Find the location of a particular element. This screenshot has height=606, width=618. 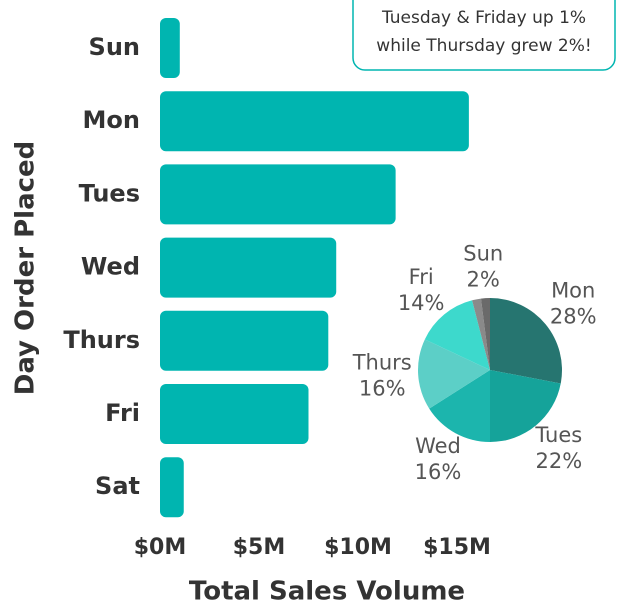

pie-value-label: 28% is located at coordinates (573, 317).